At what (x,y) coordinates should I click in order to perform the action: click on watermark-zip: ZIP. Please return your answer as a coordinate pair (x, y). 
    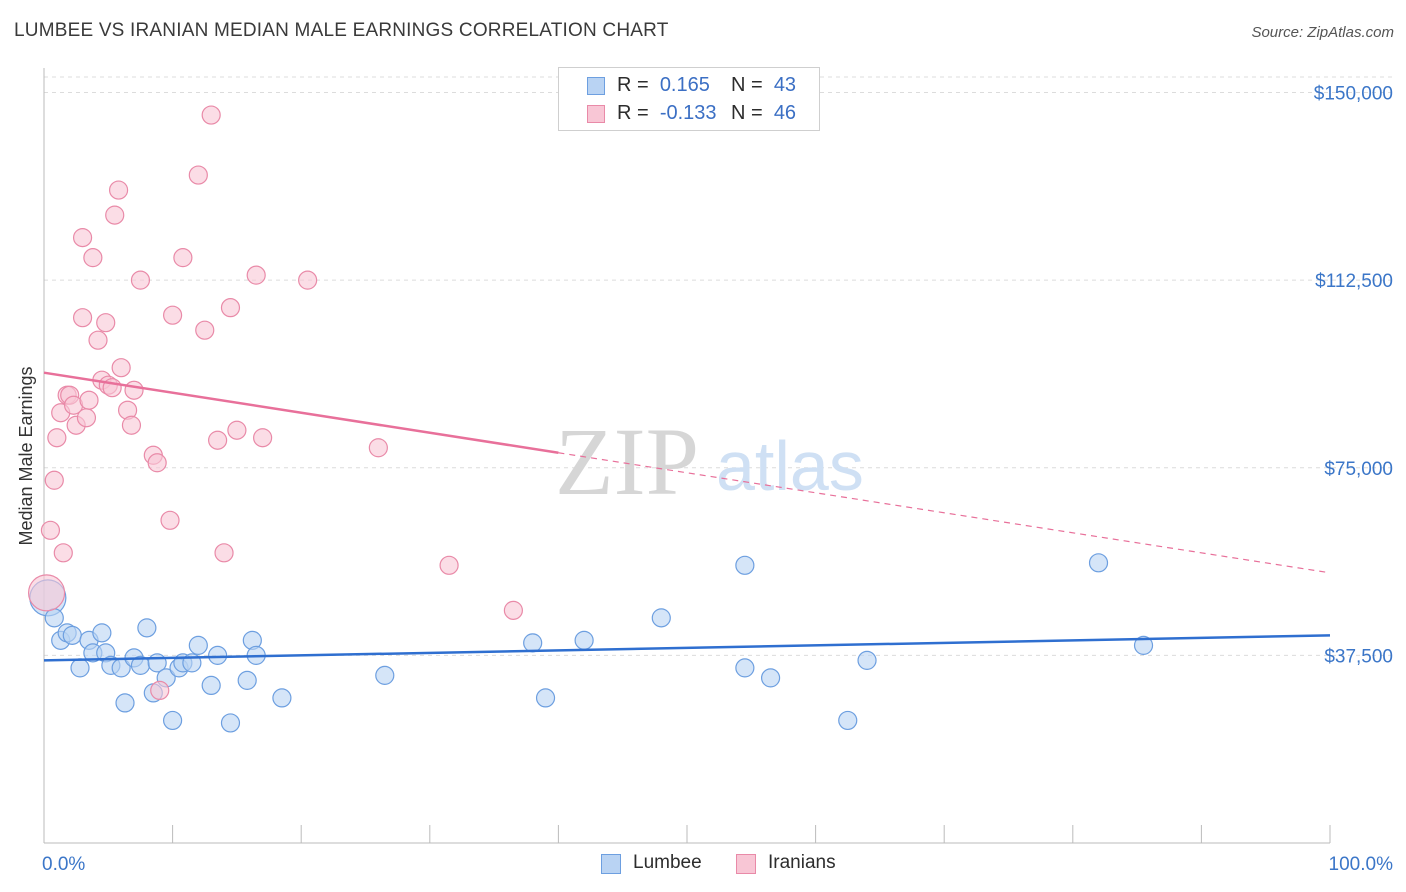
    Looking at the image, I should click on (627, 461).